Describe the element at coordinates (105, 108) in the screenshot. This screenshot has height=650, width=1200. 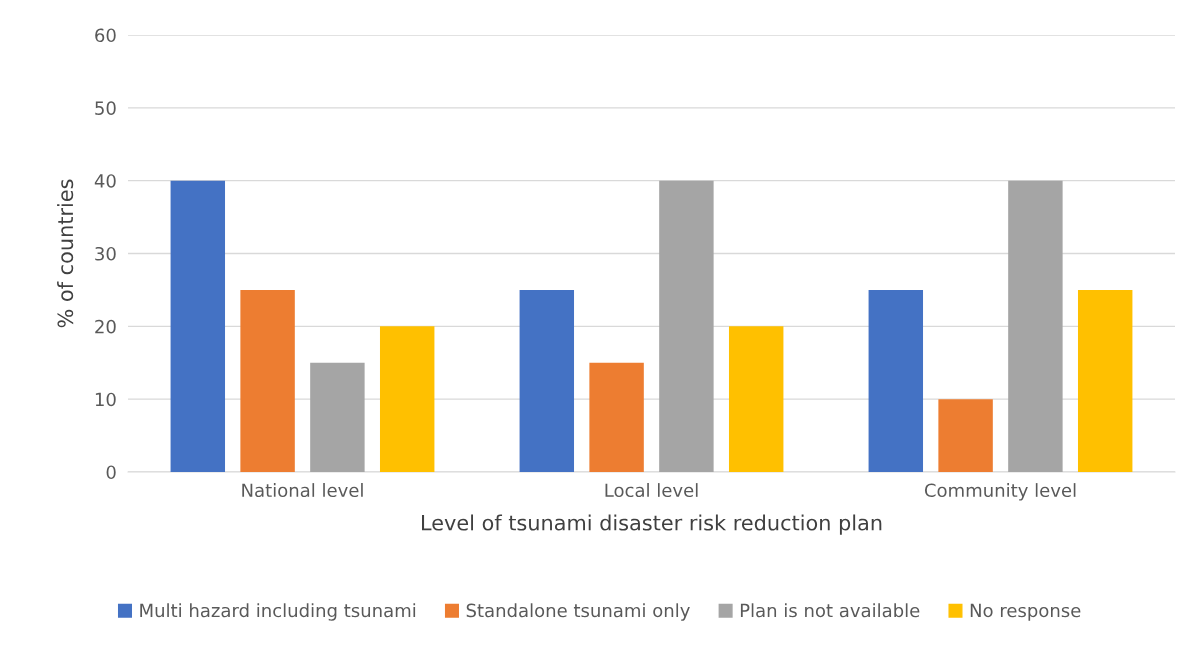
I see `y-tick-label: 50` at that location.